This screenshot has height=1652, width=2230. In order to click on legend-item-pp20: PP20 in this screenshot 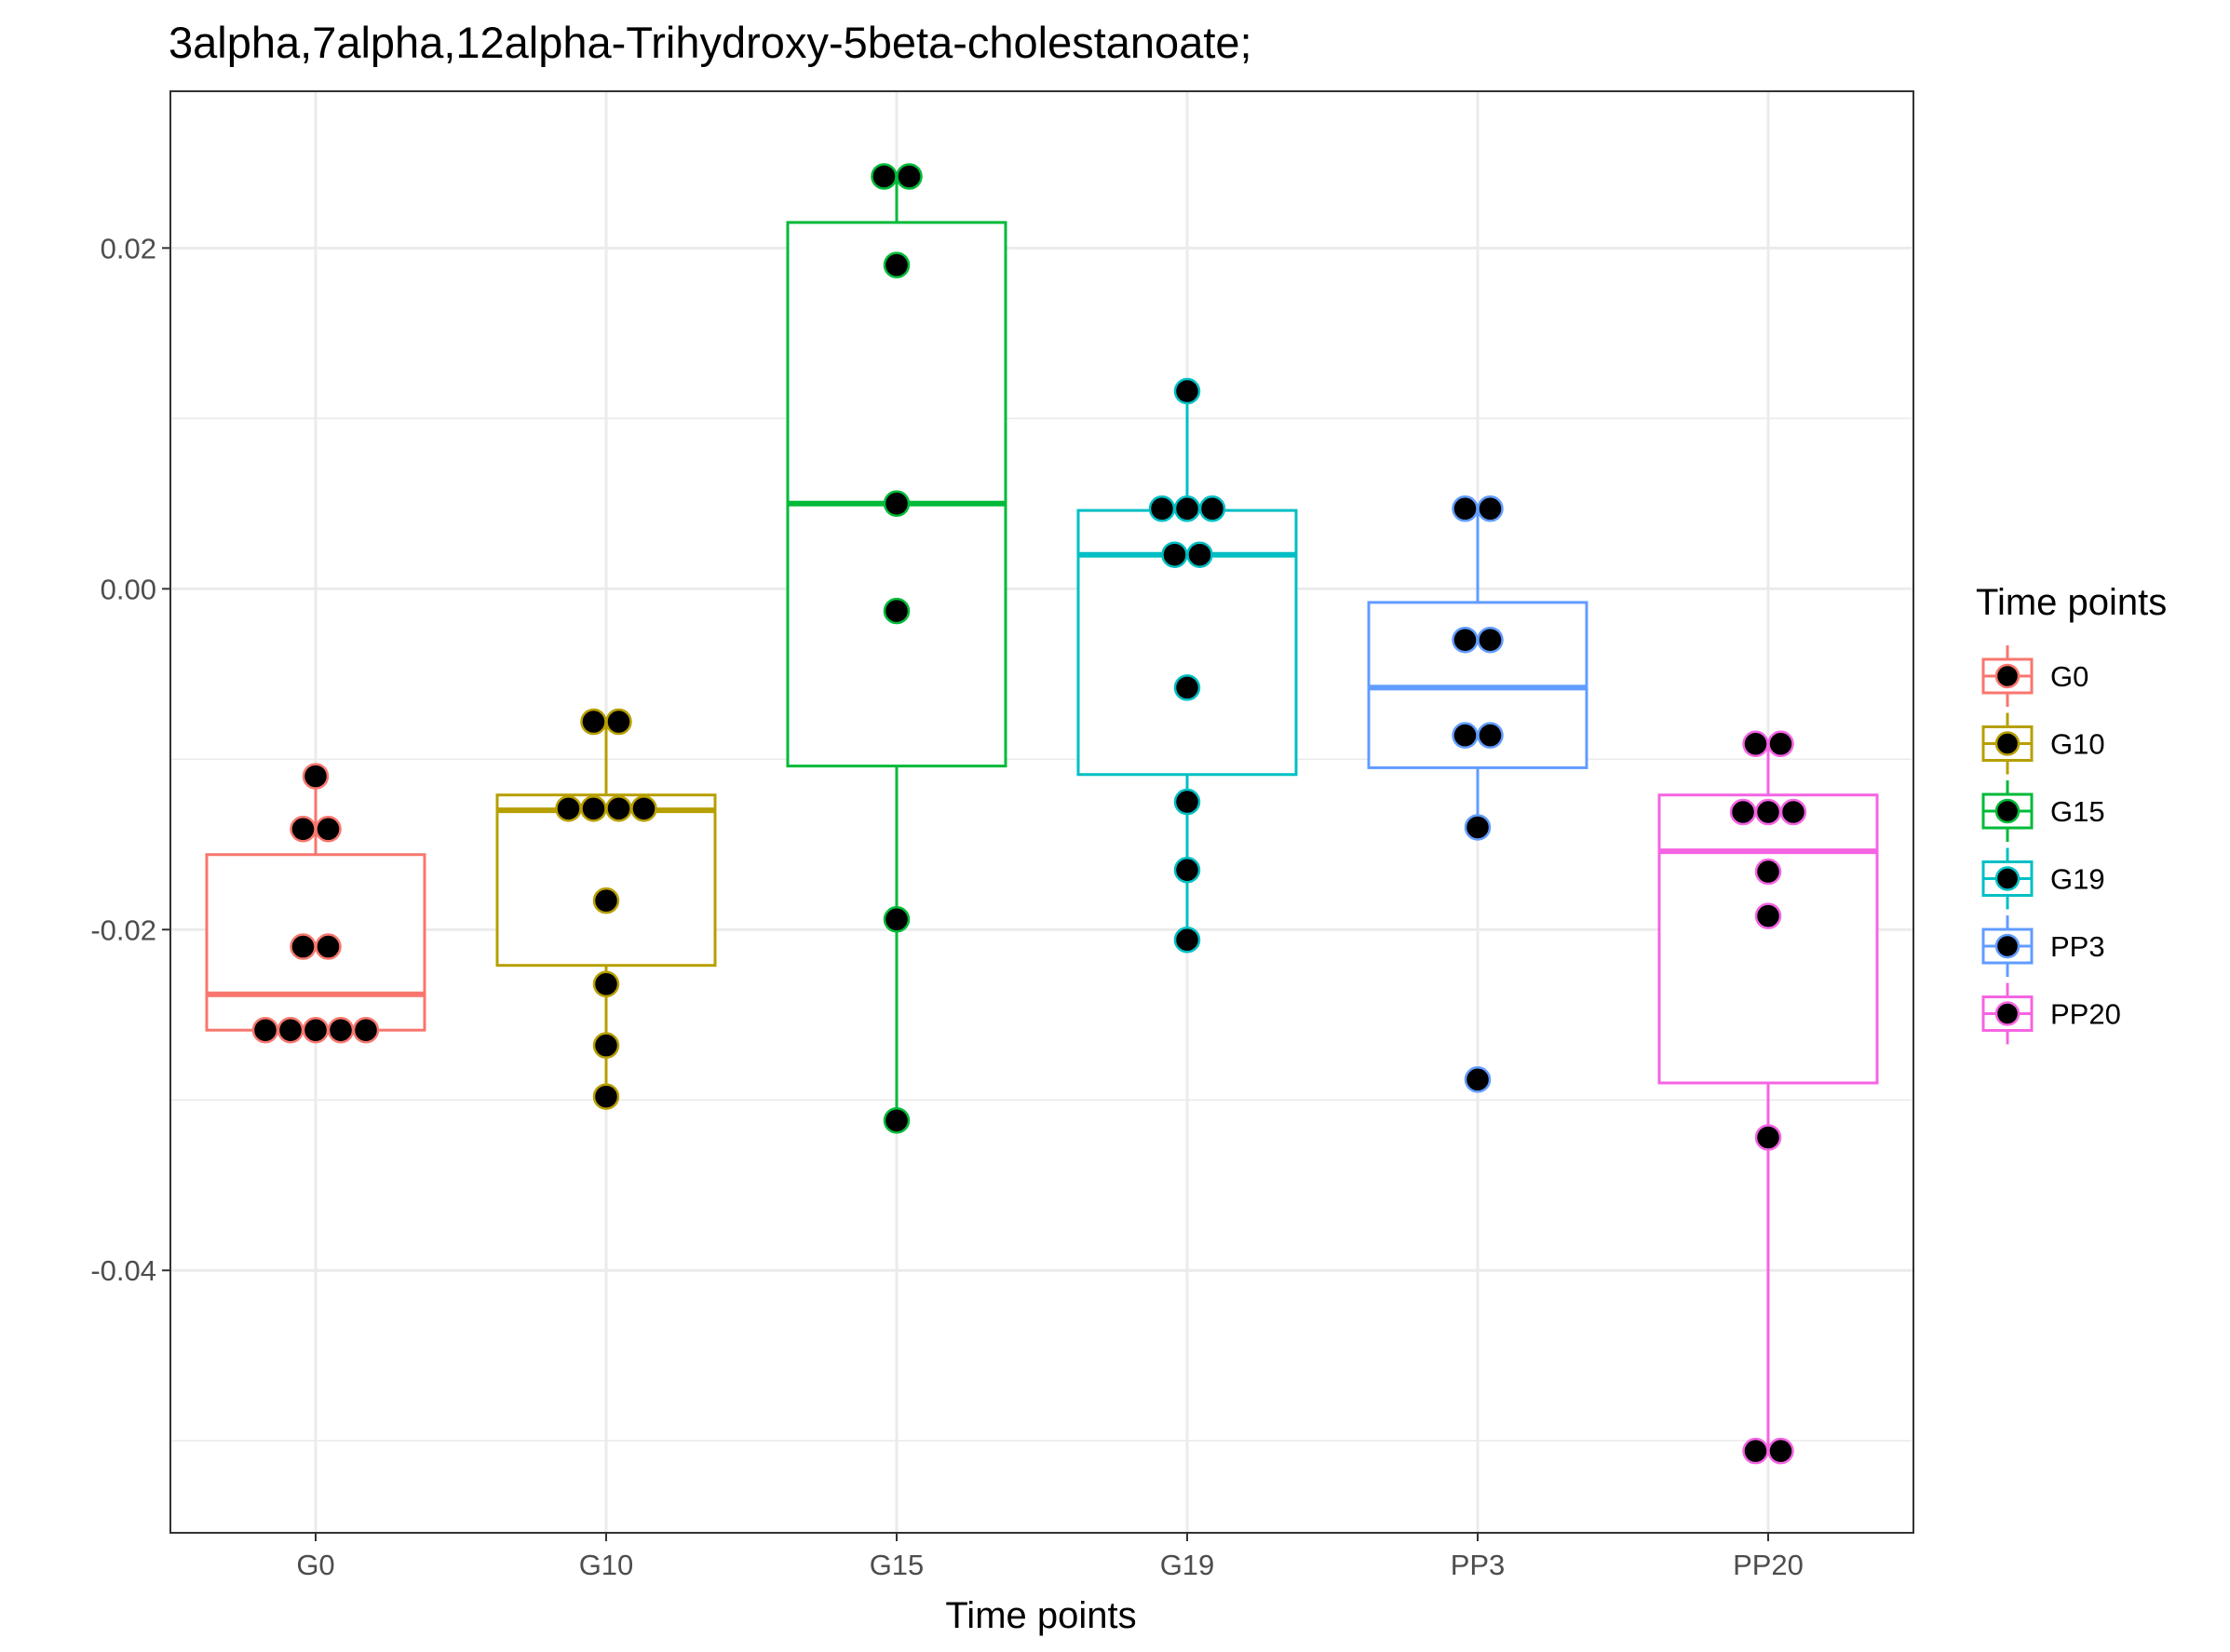, I will do `click(2051, 1013)`.